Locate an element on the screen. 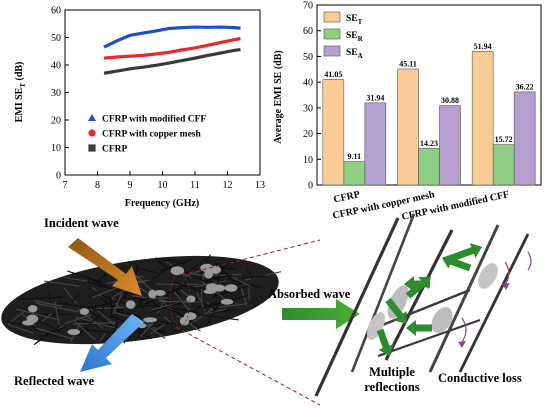 This screenshot has width=550, height=416. line-y-tick-label: 0 is located at coordinates (58, 176).